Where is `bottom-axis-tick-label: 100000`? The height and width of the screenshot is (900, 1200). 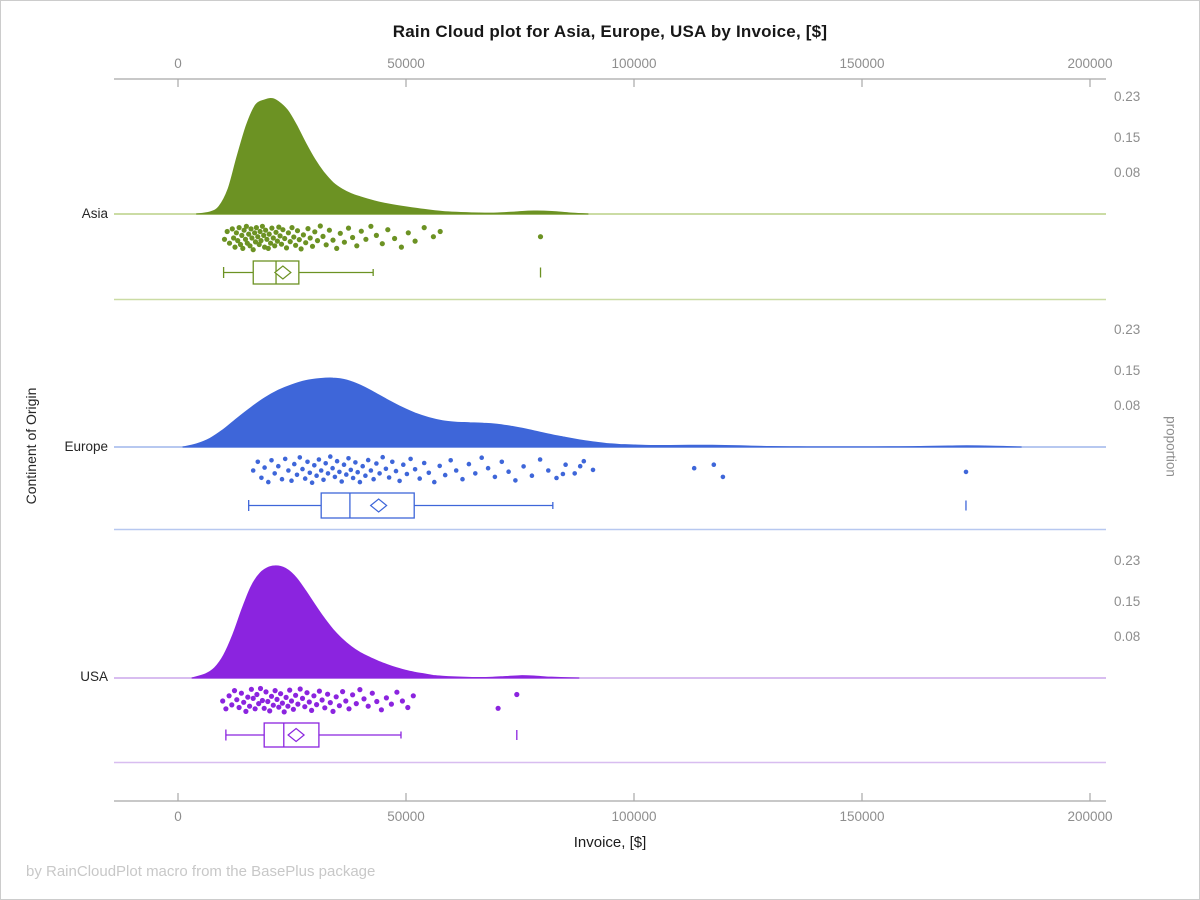 bottom-axis-tick-label: 100000 is located at coordinates (634, 816).